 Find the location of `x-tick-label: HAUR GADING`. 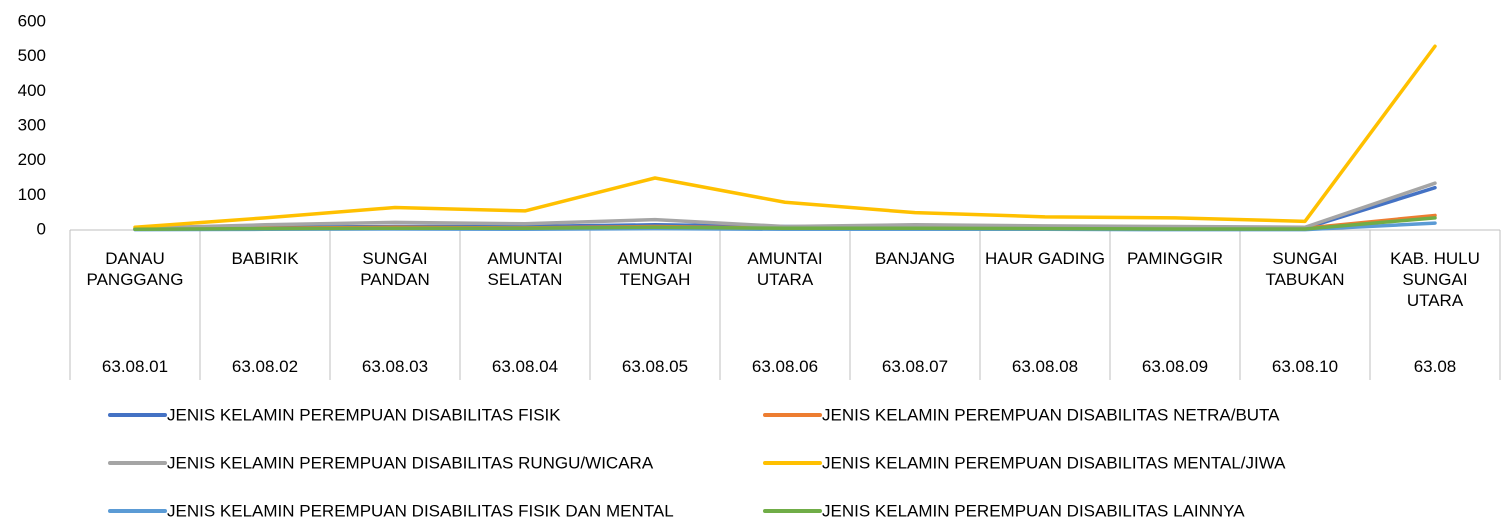

x-tick-label: HAUR GADING is located at coordinates (1045, 258).